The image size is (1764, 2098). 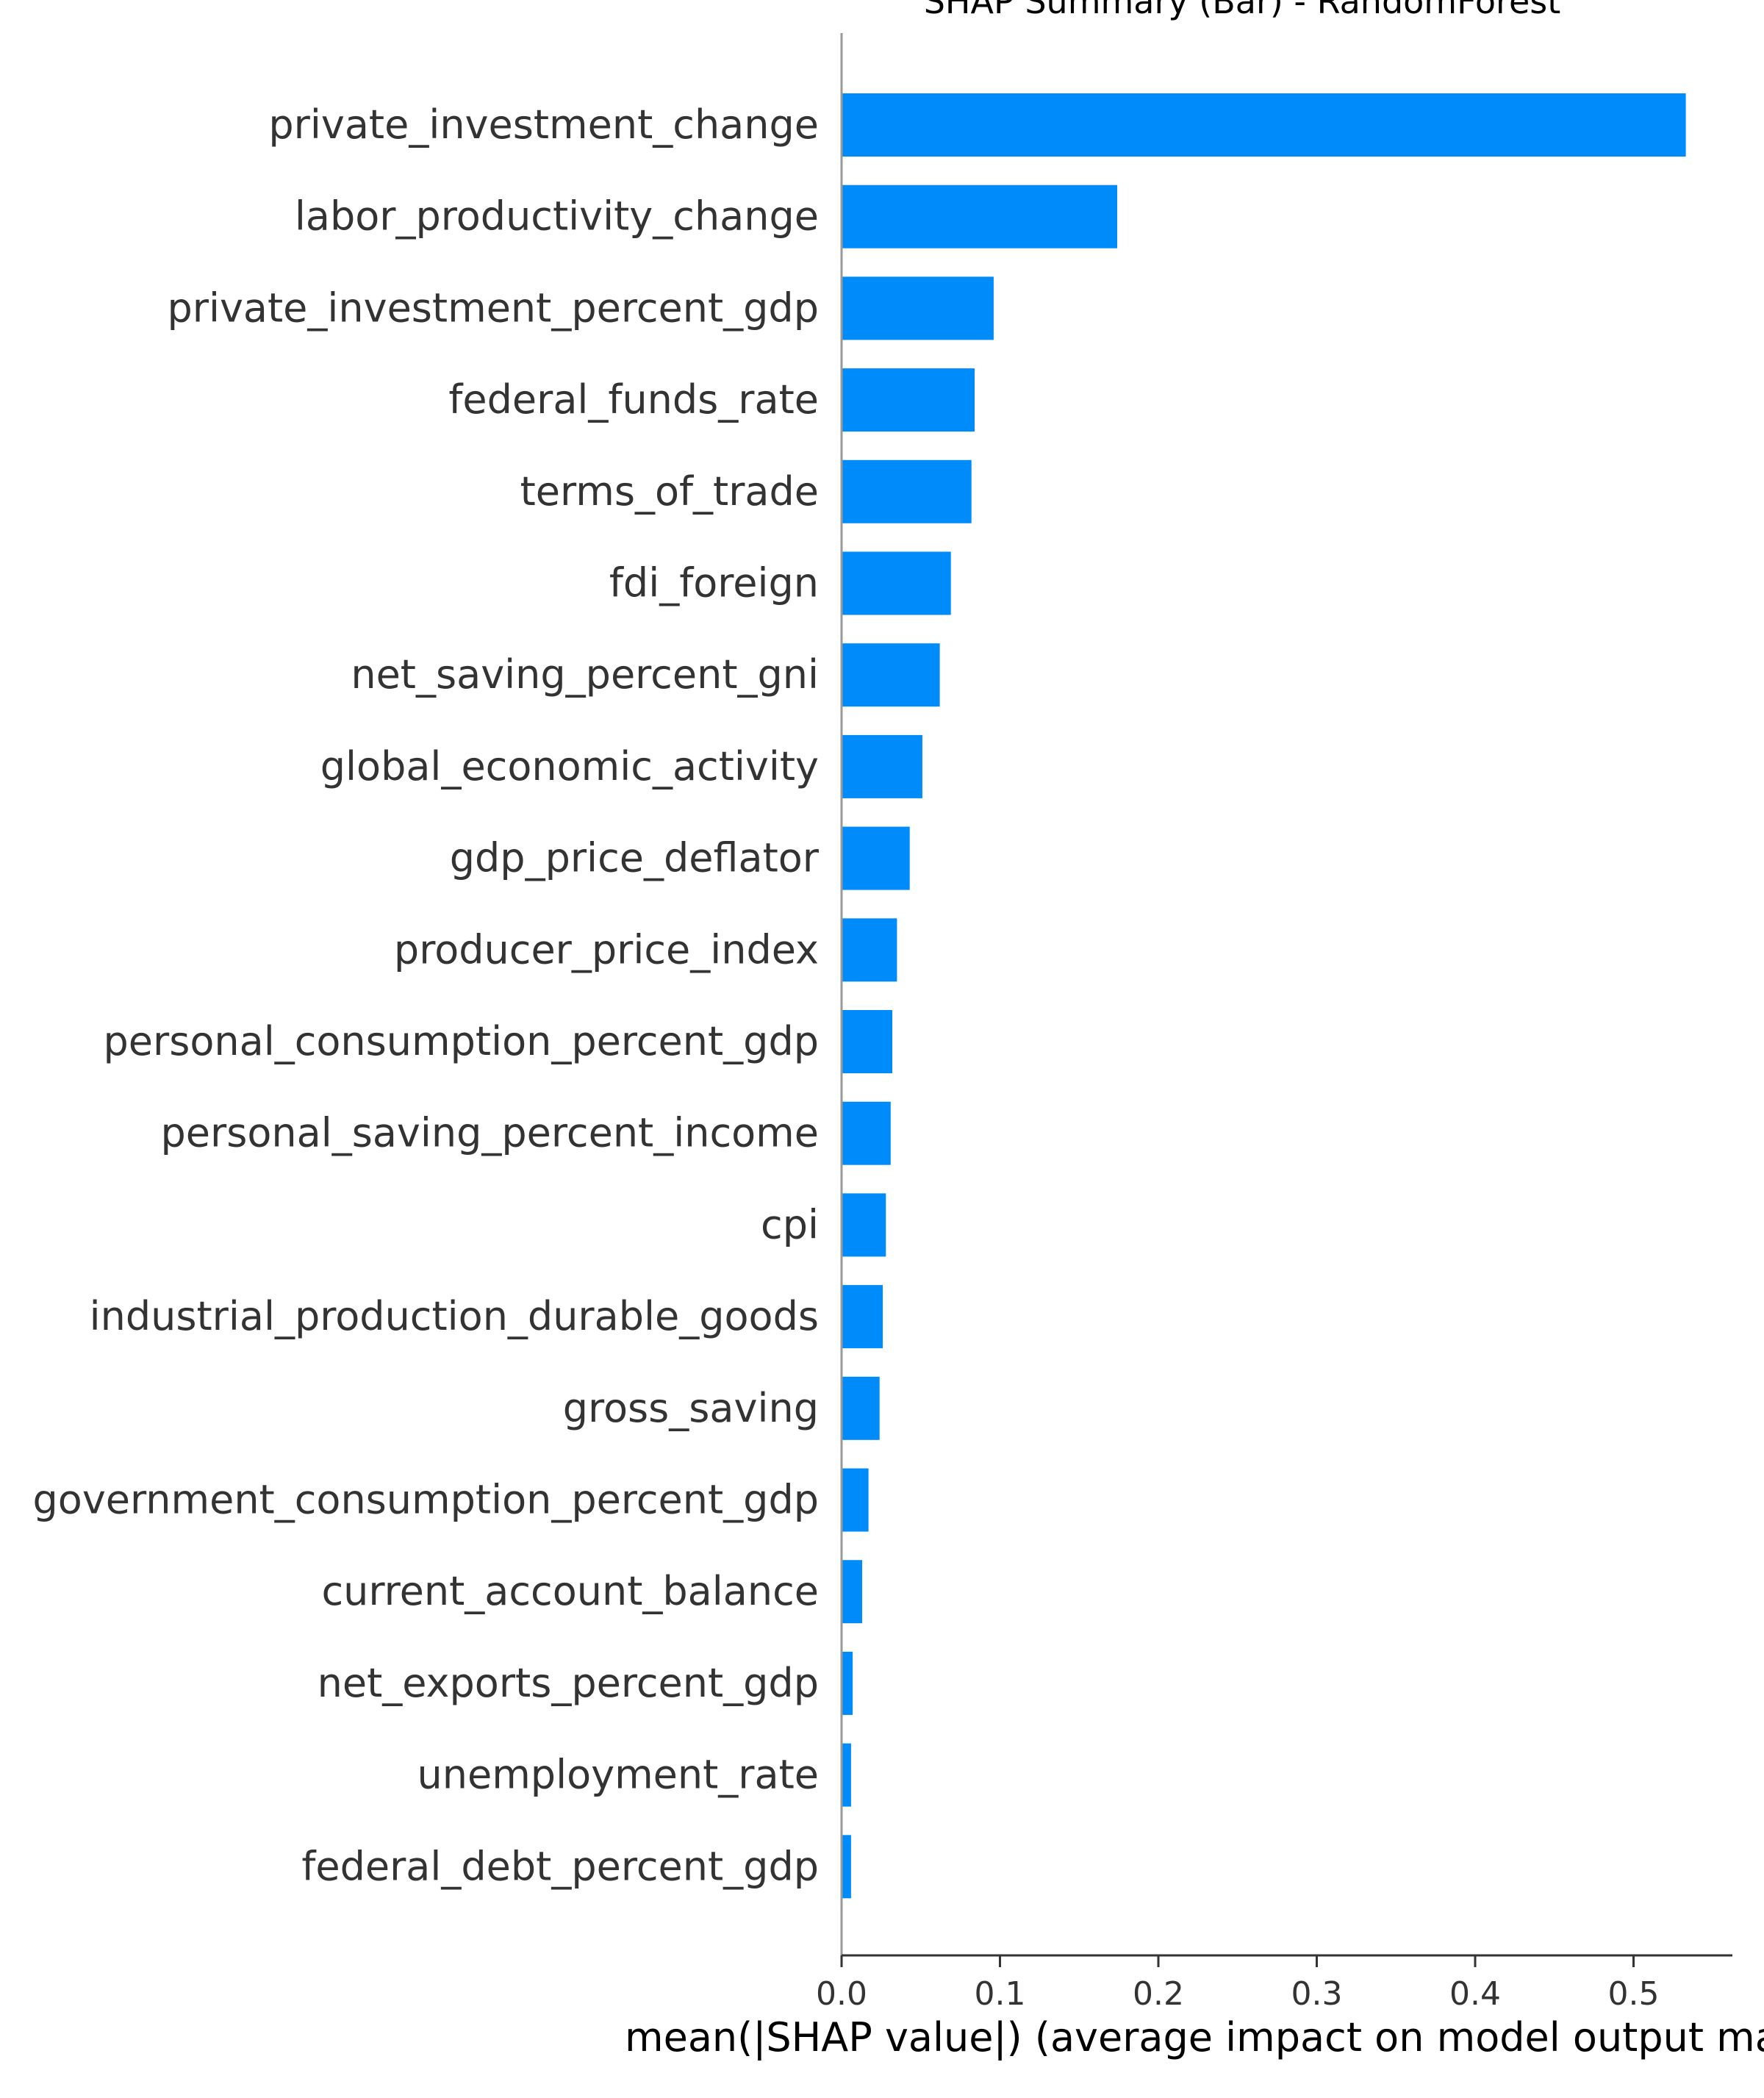 I want to click on bar-unemployment-rate, so click(x=846, y=1775).